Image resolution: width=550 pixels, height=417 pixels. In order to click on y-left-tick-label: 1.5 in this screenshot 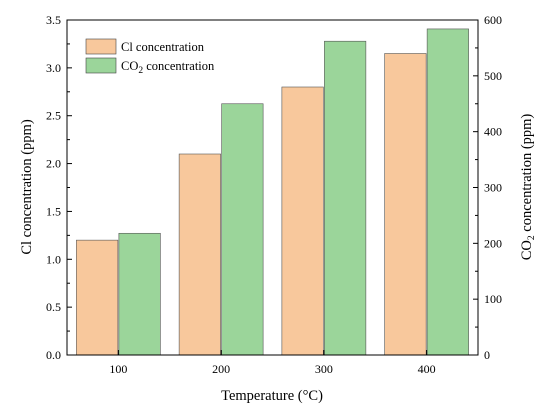, I will do `click(53, 211)`.